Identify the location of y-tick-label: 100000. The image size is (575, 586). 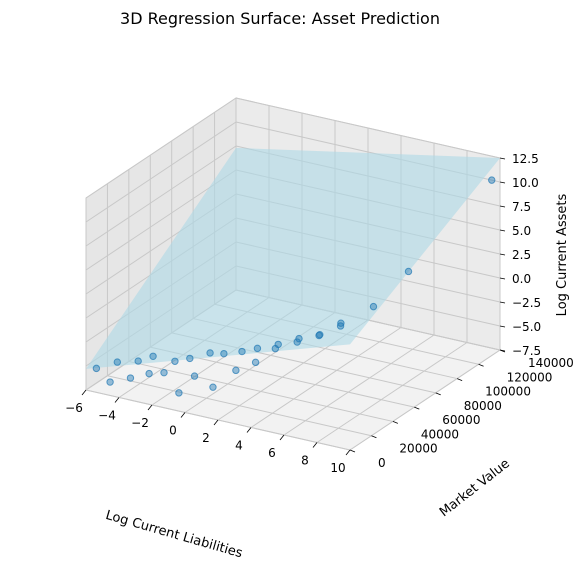
(508, 392).